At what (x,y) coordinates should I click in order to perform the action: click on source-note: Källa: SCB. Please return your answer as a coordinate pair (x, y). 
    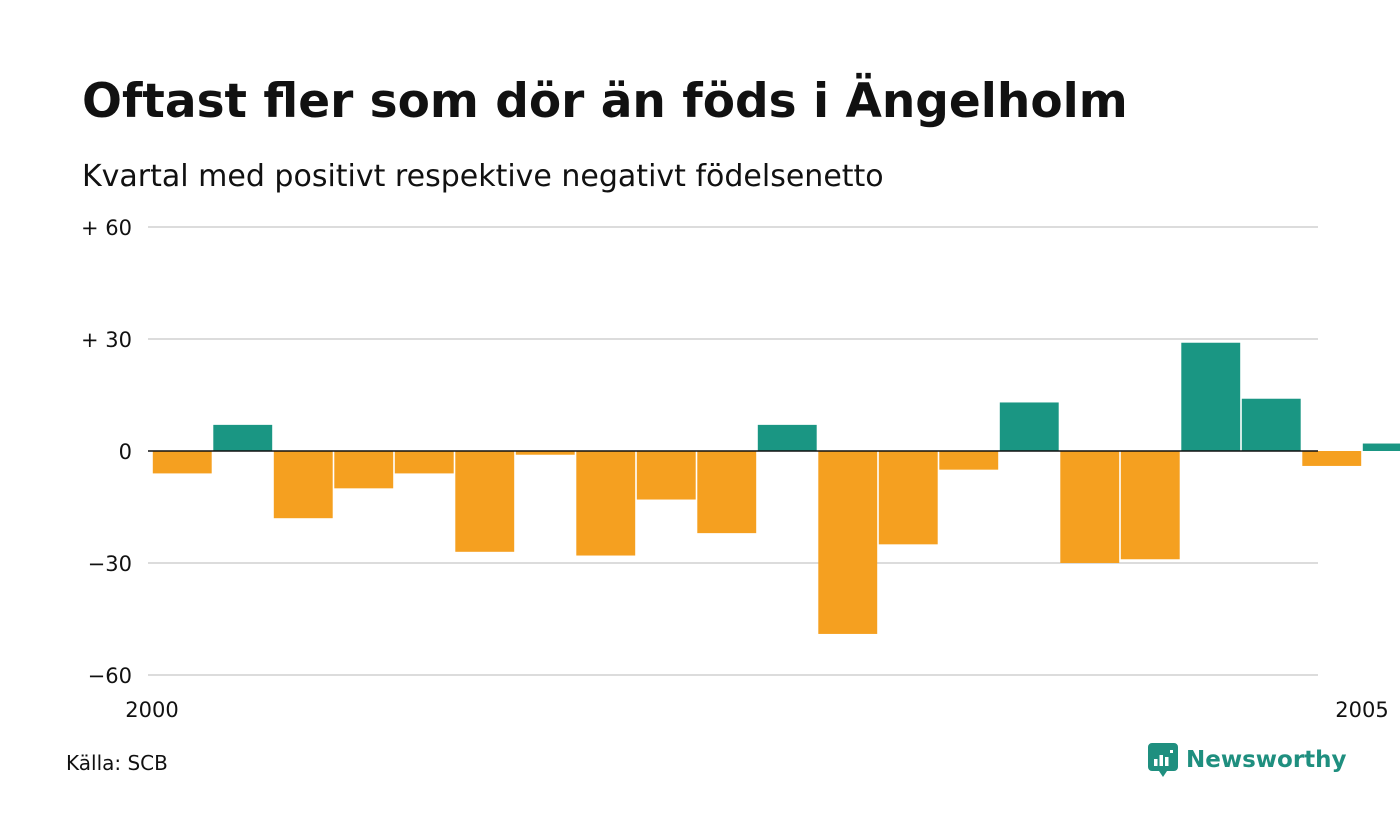
    Looking at the image, I should click on (117, 763).